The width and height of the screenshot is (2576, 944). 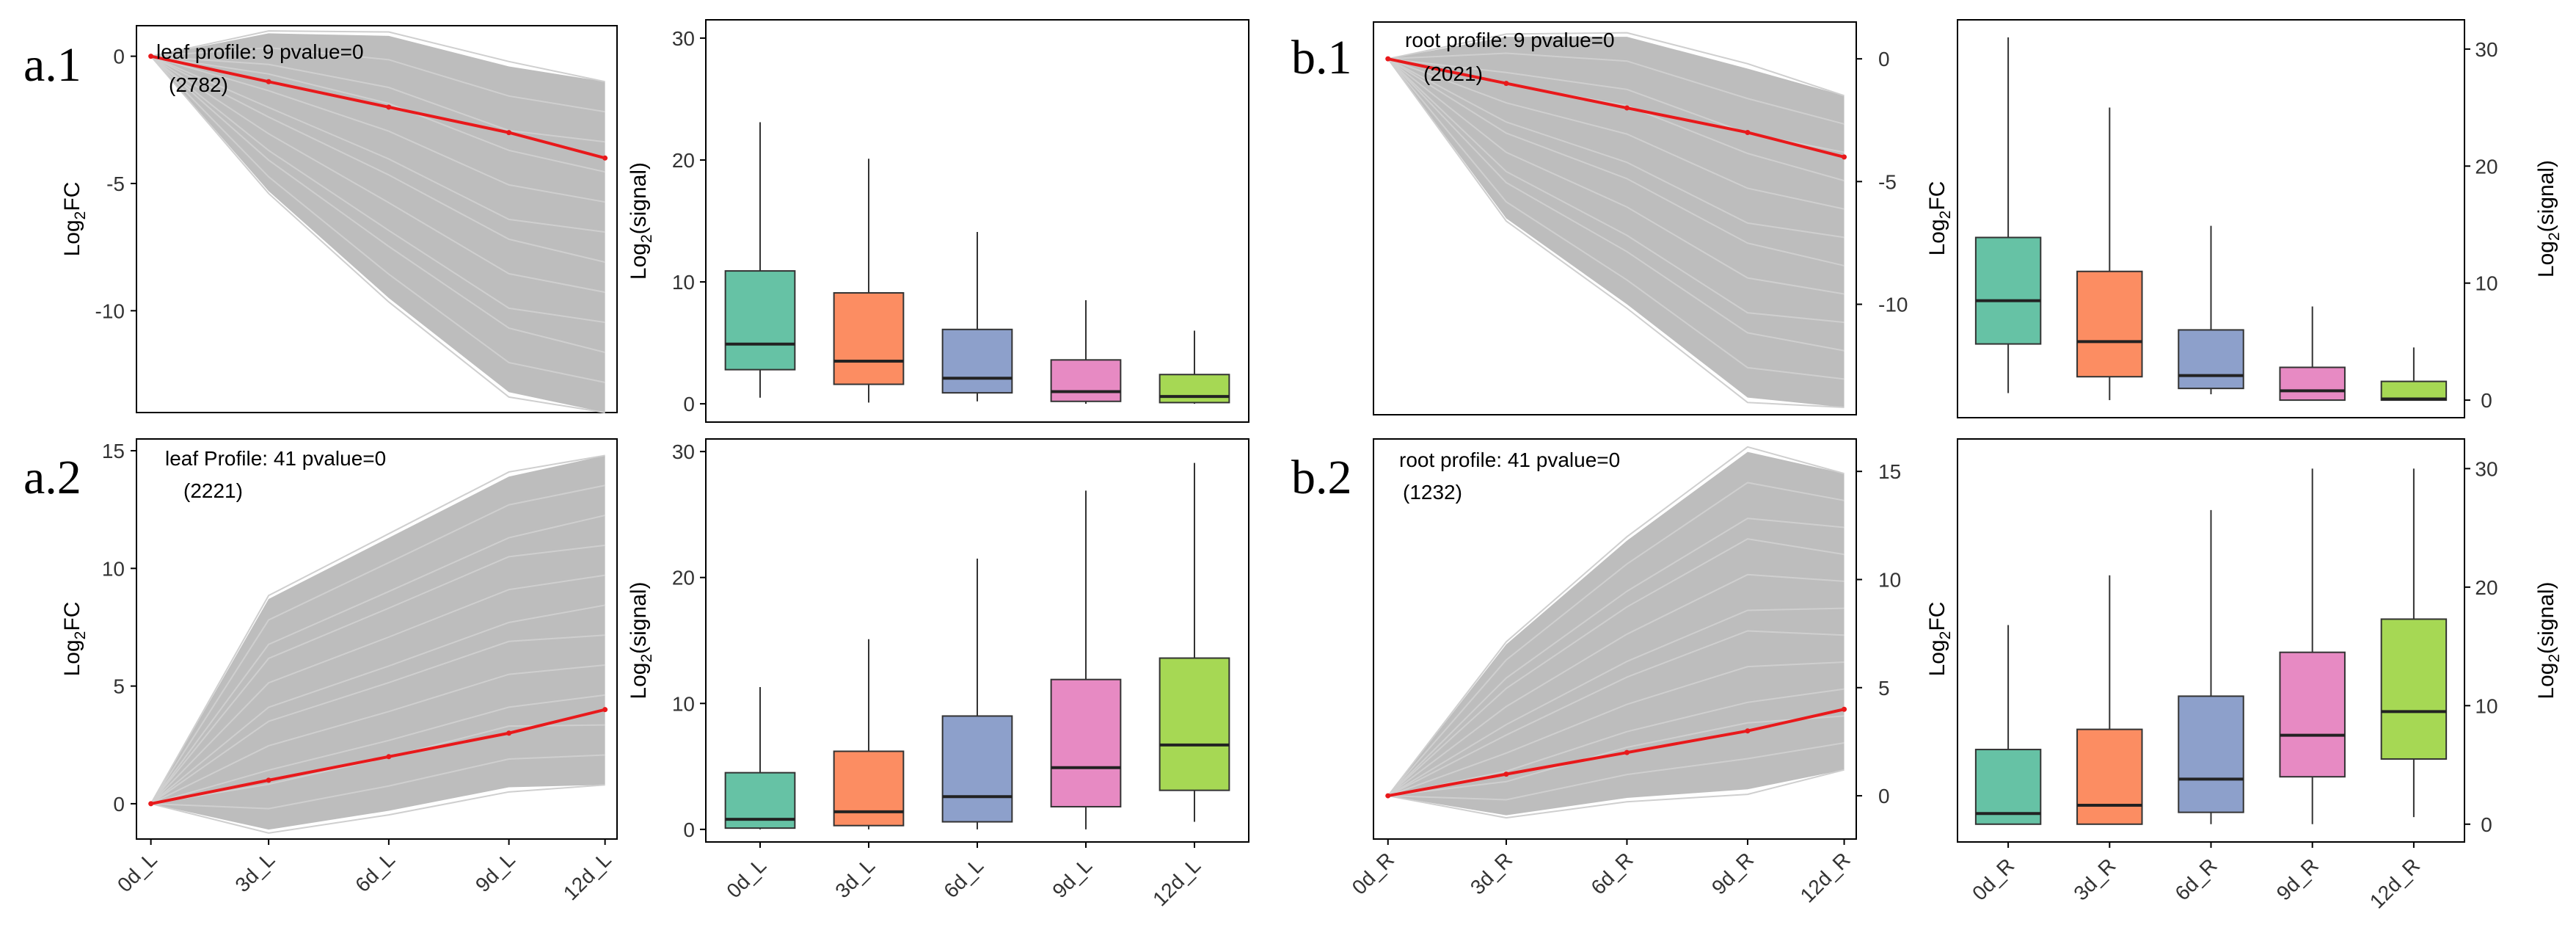 What do you see at coordinates (2486, 283) in the screenshot?
I see `b1-box-ytick-label: 10` at bounding box center [2486, 283].